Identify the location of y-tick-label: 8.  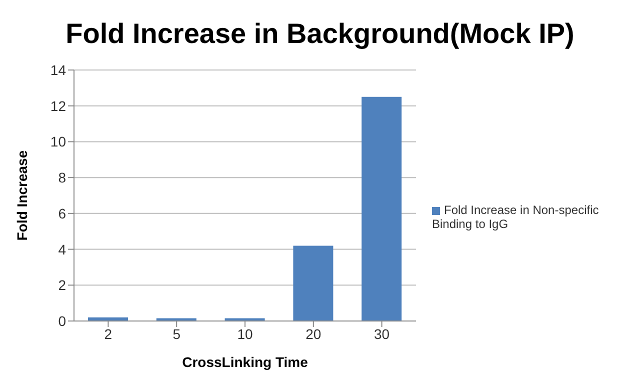
(62, 178).